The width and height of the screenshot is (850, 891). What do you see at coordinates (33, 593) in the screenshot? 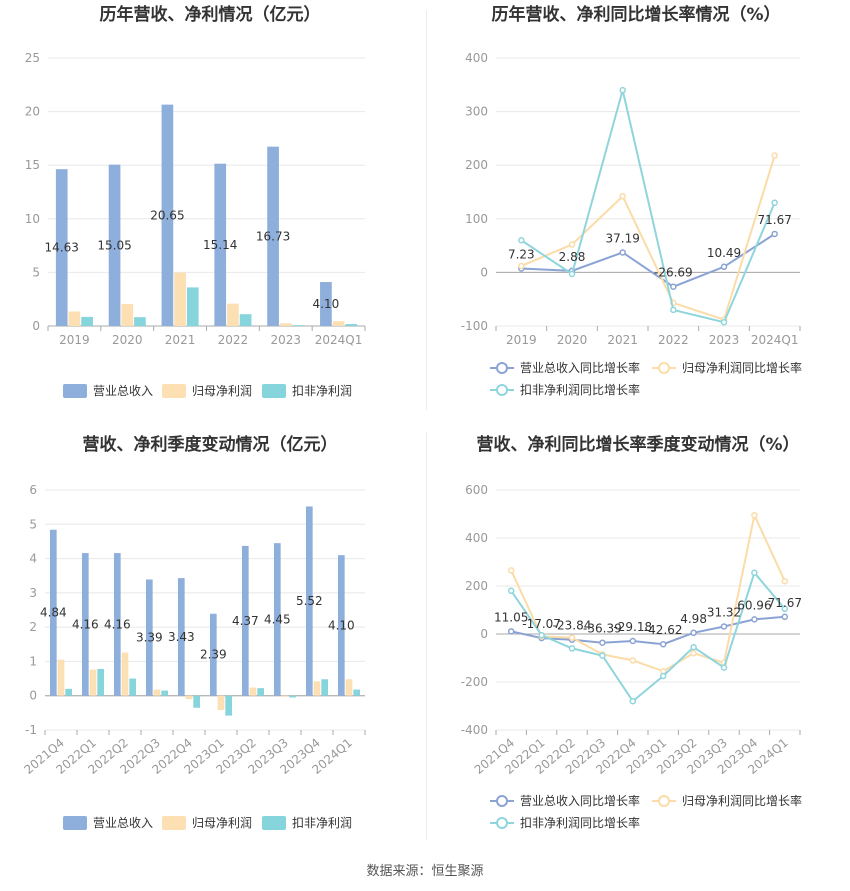
I see `y-tick-label: 3` at bounding box center [33, 593].